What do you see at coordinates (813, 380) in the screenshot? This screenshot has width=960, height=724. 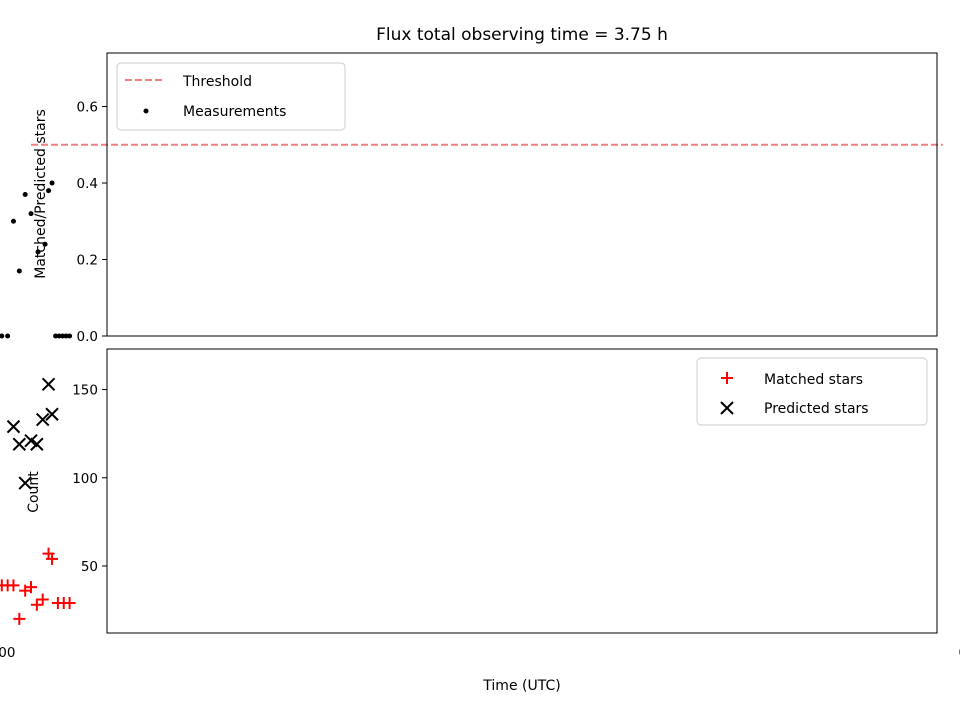 I see `matched-legend-label: Matched stars` at bounding box center [813, 380].